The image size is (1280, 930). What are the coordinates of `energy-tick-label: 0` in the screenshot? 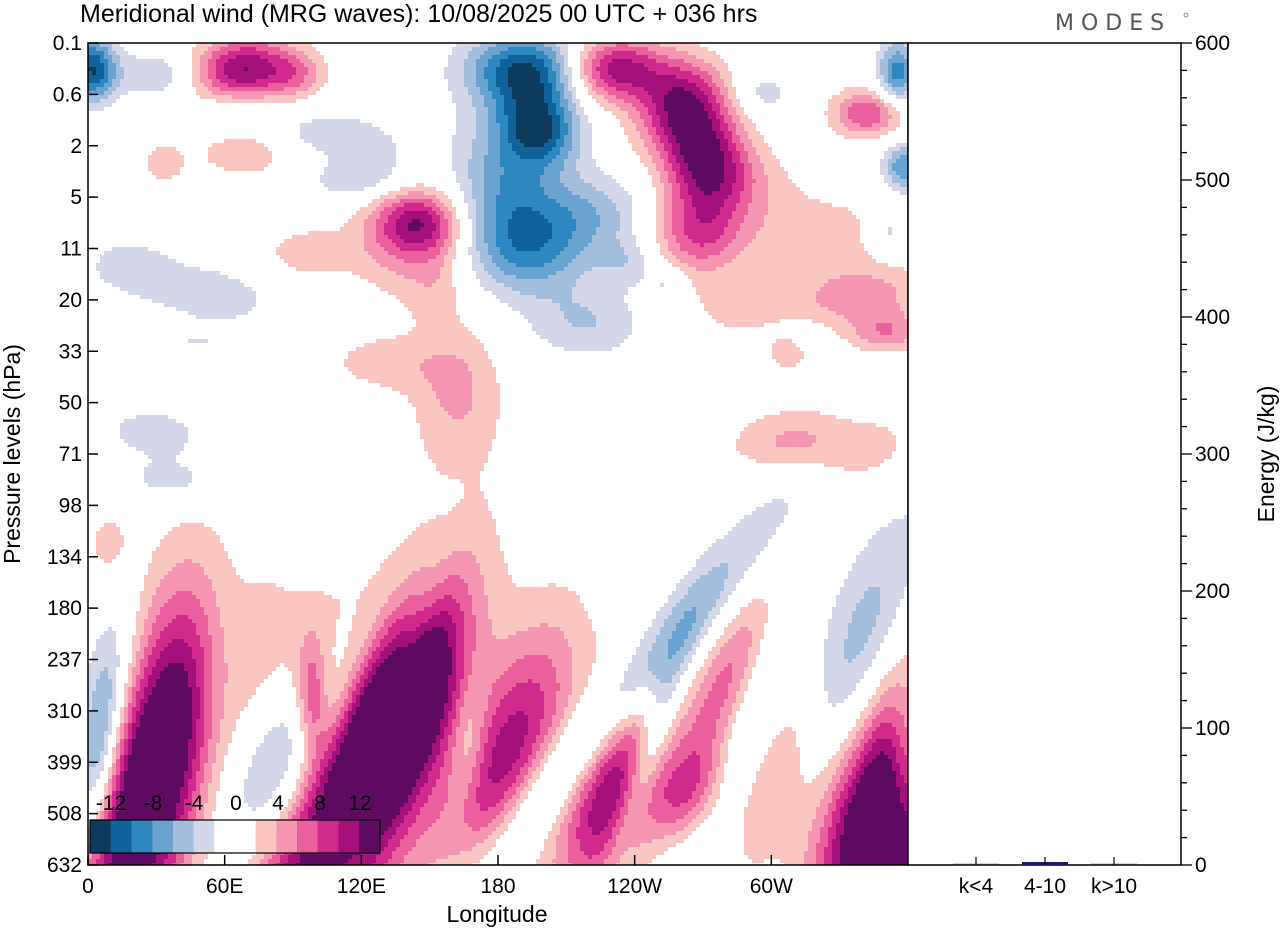 It's located at (1201, 865).